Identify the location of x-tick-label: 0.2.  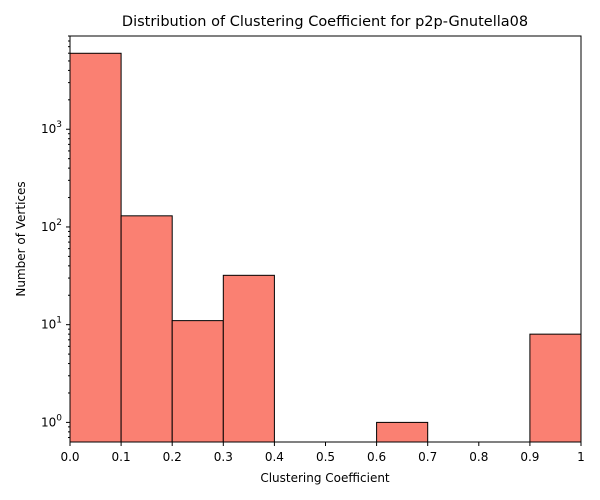
(172, 457).